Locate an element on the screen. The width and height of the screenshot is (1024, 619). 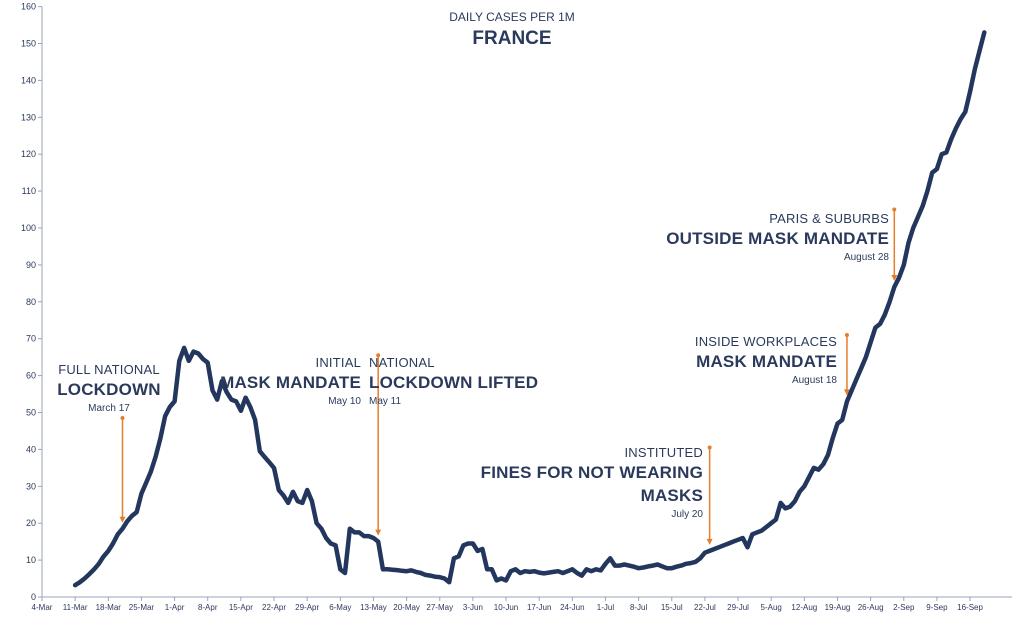
y-tick-label: 50 is located at coordinates (31, 413).